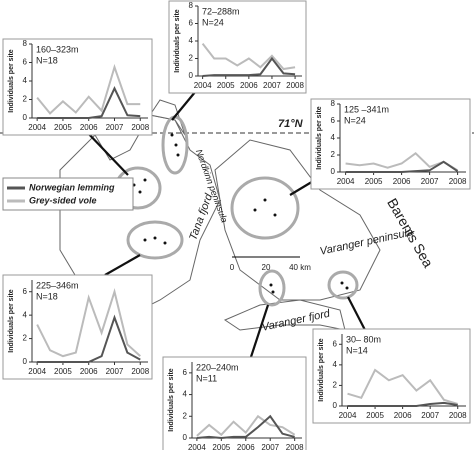 Image resolution: width=474 pixels, height=450 pixels. Describe the element at coordinates (63, 200) in the screenshot. I see `legend-label: Grey-sided vole` at that location.